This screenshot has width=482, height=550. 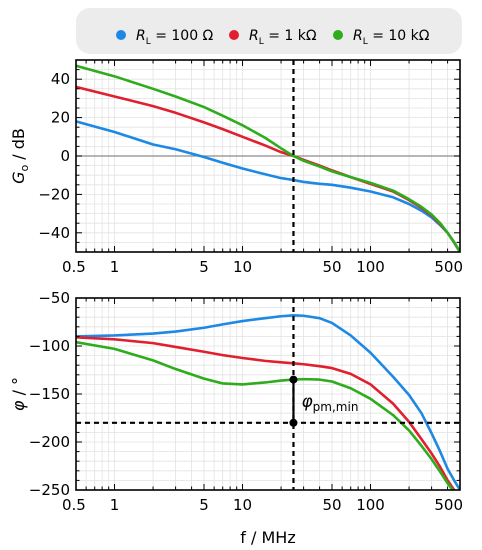 I want to click on legend-item-100-ohm: RL = 100 Ω, so click(x=164, y=37).